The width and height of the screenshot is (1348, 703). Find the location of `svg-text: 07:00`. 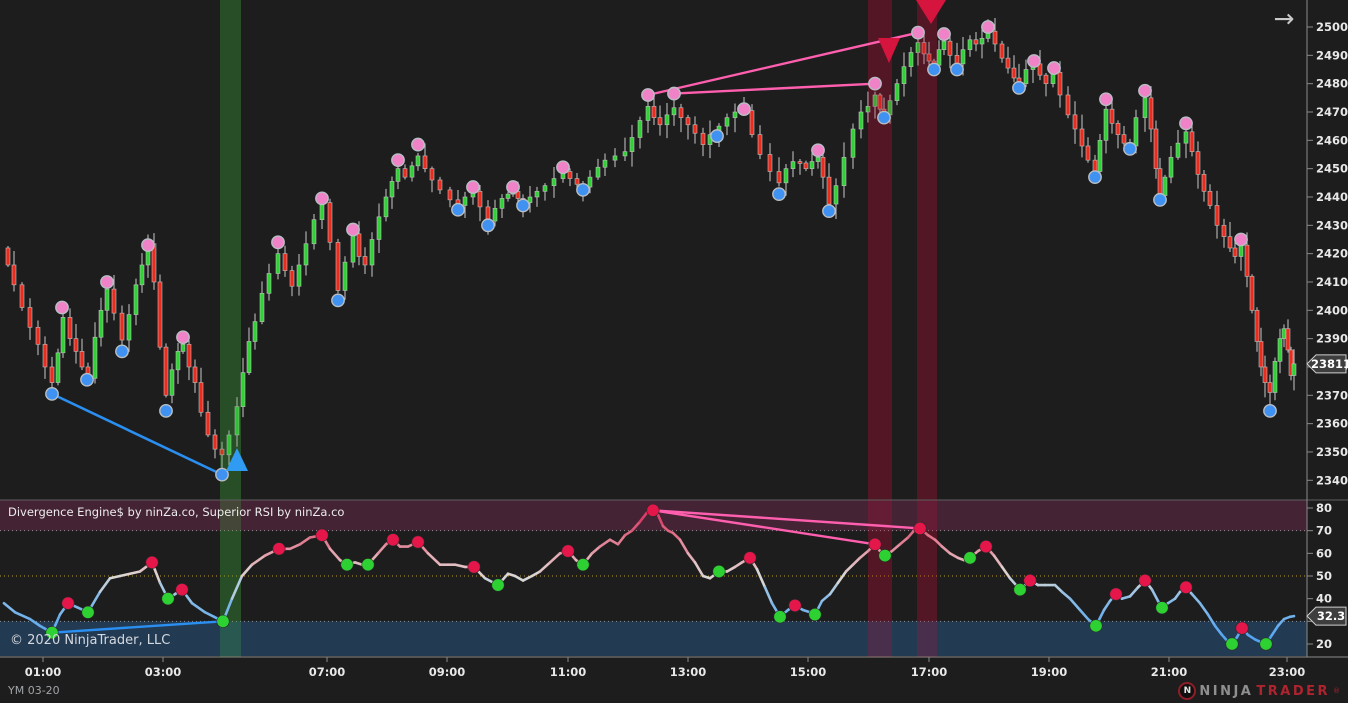

svg-text: 07:00 is located at coordinates (327, 672).